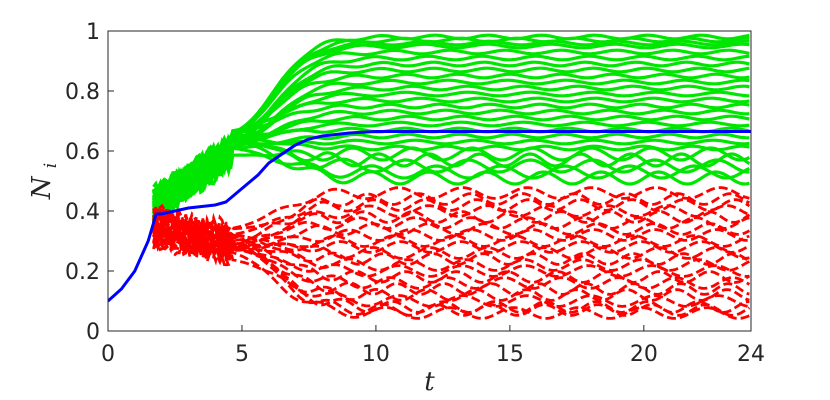  Describe the element at coordinates (51, 165) in the screenshot. I see `y-axis-label-subscript: i` at that location.